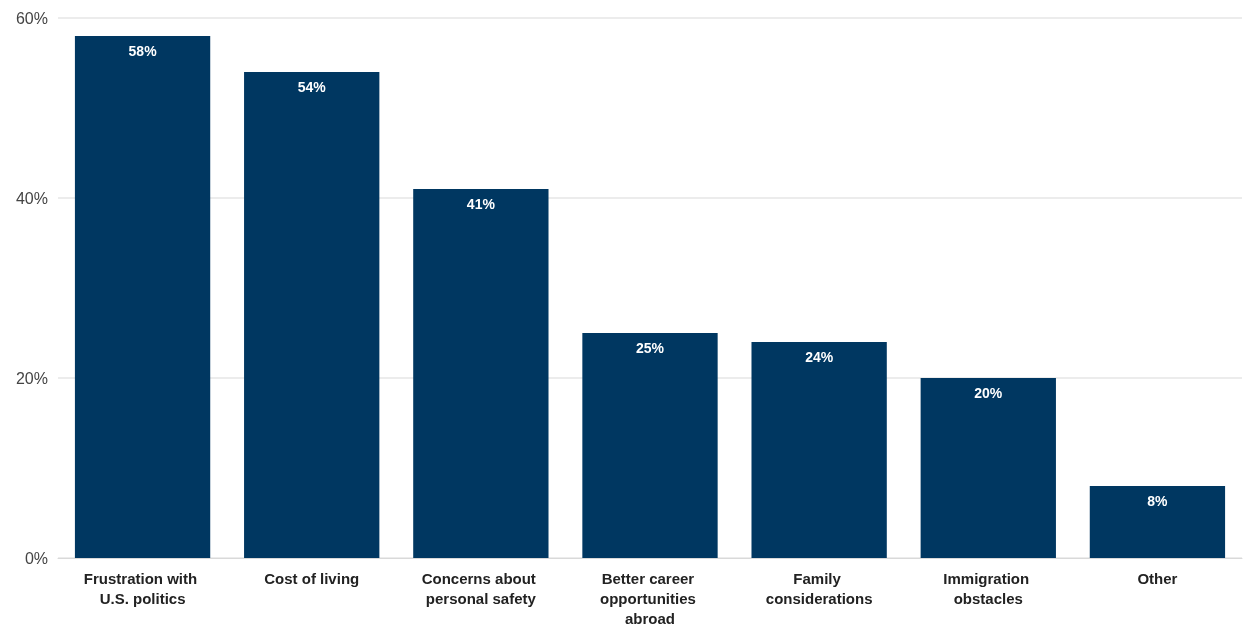  Describe the element at coordinates (481, 588) in the screenshot. I see `x-tick-label: Concerns about personal safety` at that location.